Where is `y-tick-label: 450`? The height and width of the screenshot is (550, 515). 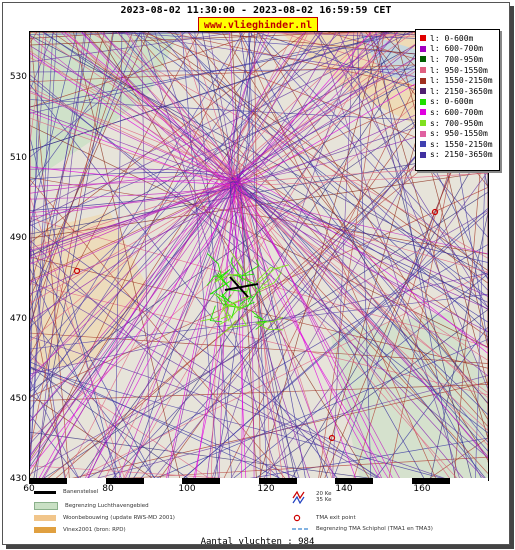 y-tick-label: 450 is located at coordinates (18, 399).